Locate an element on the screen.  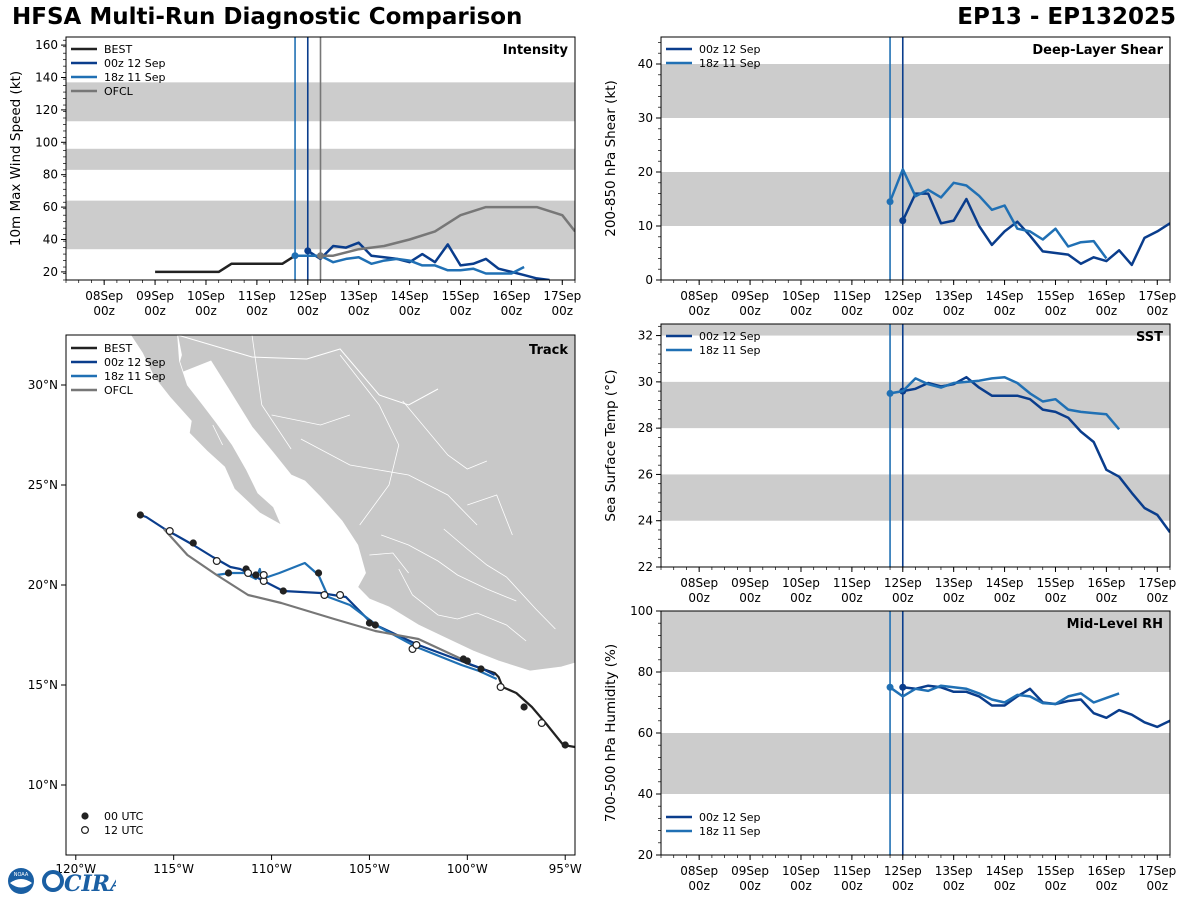
track-legend-marker-12utc is located at coordinates (84, 829).